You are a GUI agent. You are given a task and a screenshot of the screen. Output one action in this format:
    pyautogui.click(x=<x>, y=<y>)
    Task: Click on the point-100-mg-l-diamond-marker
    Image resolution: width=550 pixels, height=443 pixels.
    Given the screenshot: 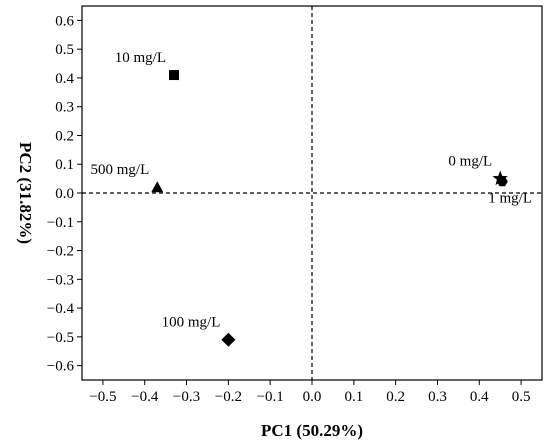 What is the action you would take?
    pyautogui.click(x=228, y=339)
    